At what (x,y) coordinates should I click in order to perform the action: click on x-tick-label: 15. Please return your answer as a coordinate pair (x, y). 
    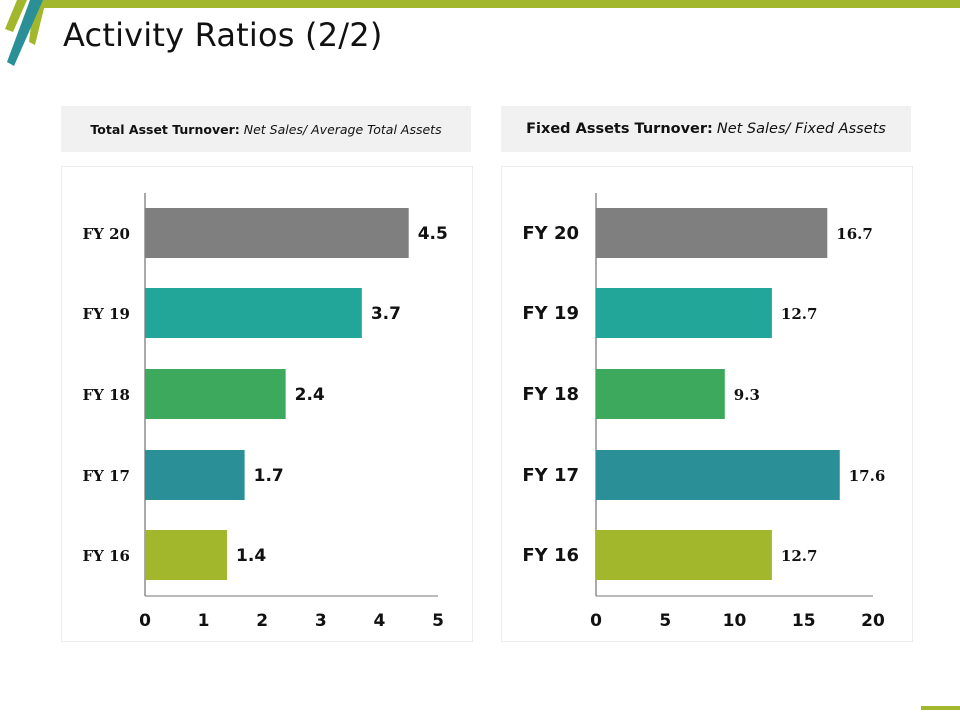
    Looking at the image, I should click on (804, 621).